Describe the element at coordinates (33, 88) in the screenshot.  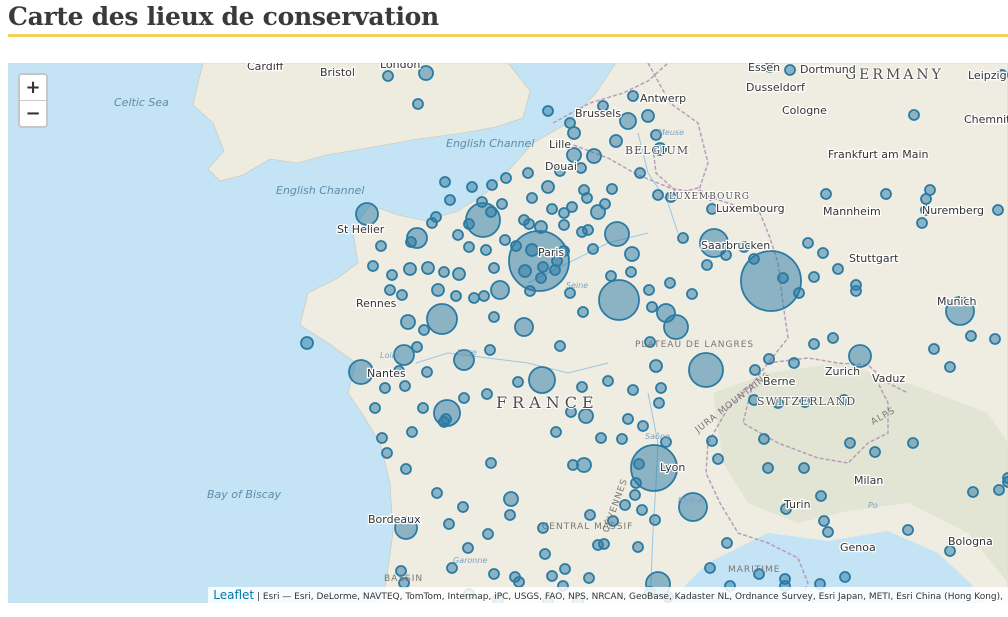
I see `zoom-in-button: +` at that location.